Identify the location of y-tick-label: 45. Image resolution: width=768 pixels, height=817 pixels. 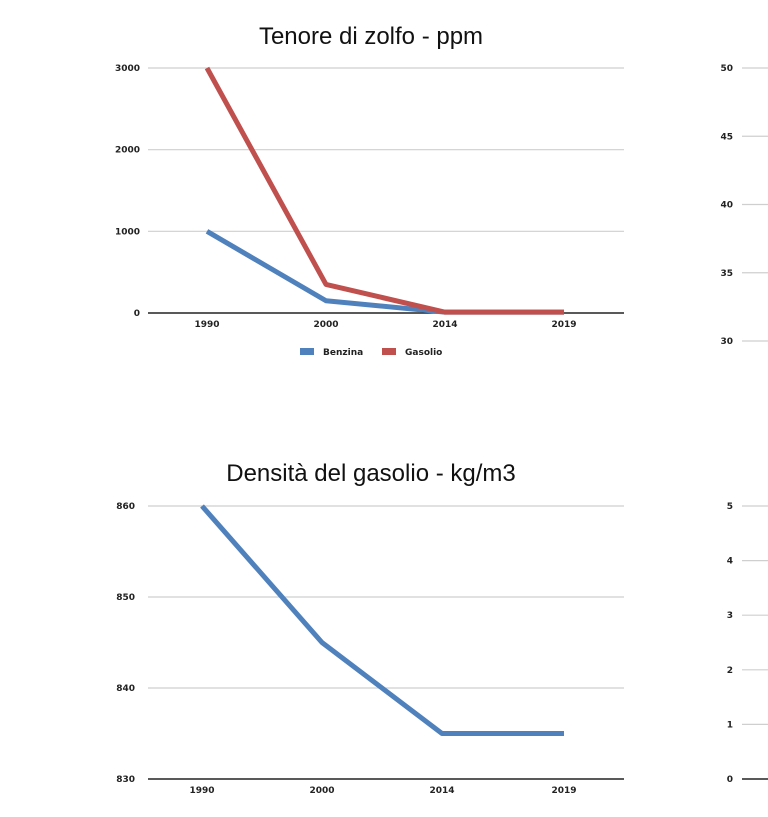
(726, 137).